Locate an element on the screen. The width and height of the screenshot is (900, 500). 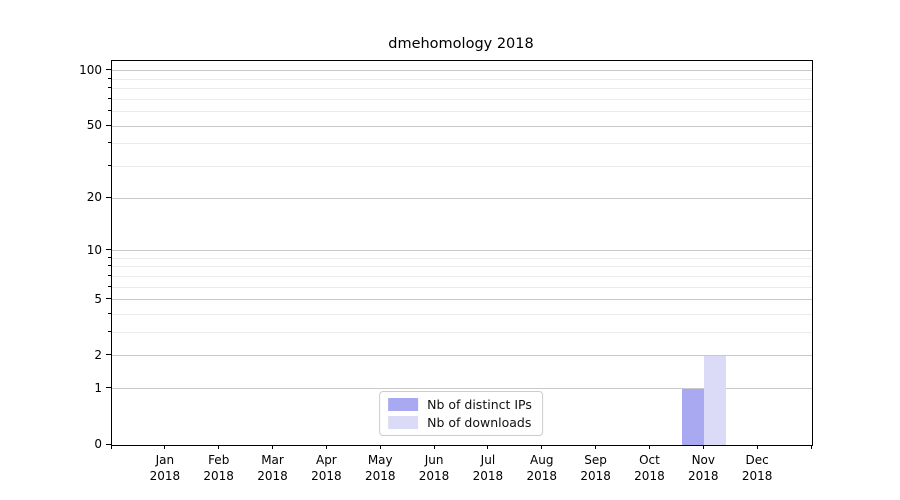
legend-entry-downloads: Nb of downloads is located at coordinates (460, 422).